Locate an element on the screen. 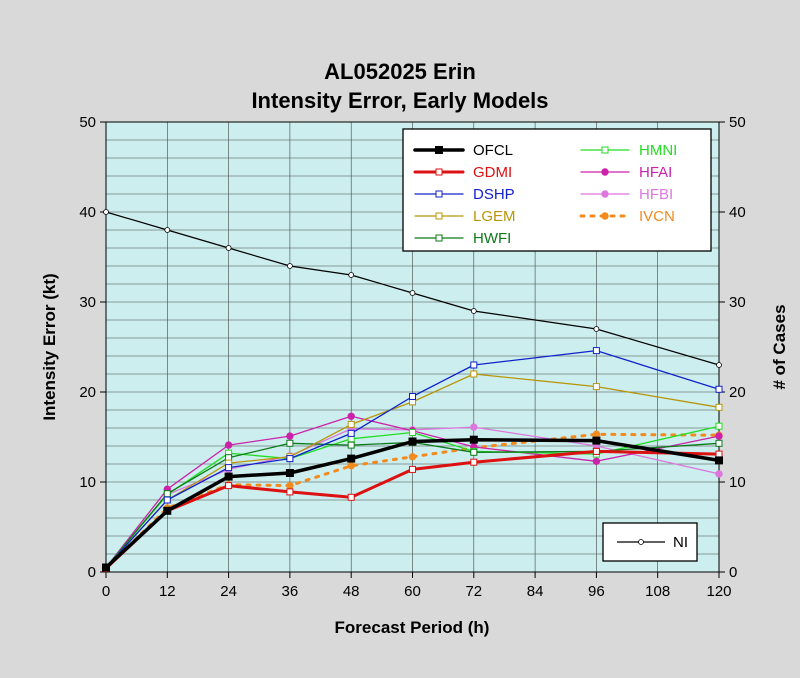  legend-label-hfbi: HFBI is located at coordinates (656, 194).